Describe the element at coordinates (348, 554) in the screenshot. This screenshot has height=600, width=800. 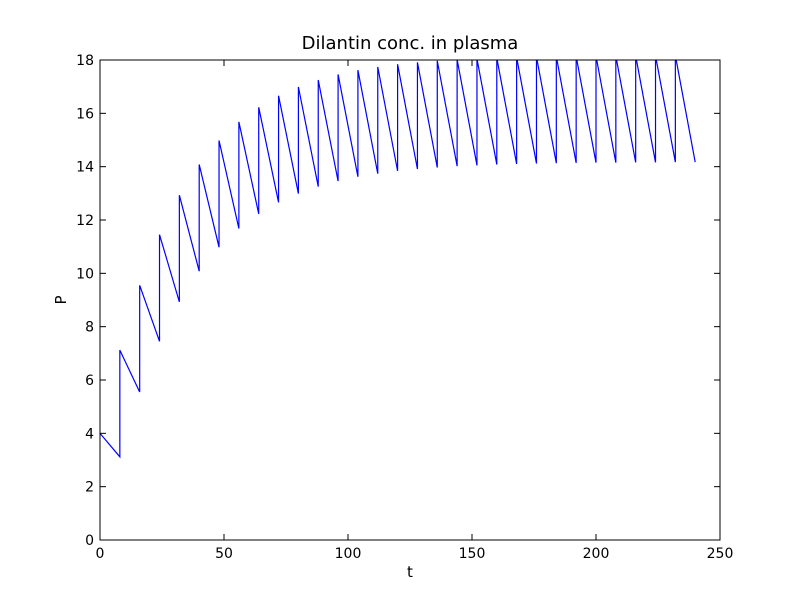
I see `x-tick-label: 100` at that location.